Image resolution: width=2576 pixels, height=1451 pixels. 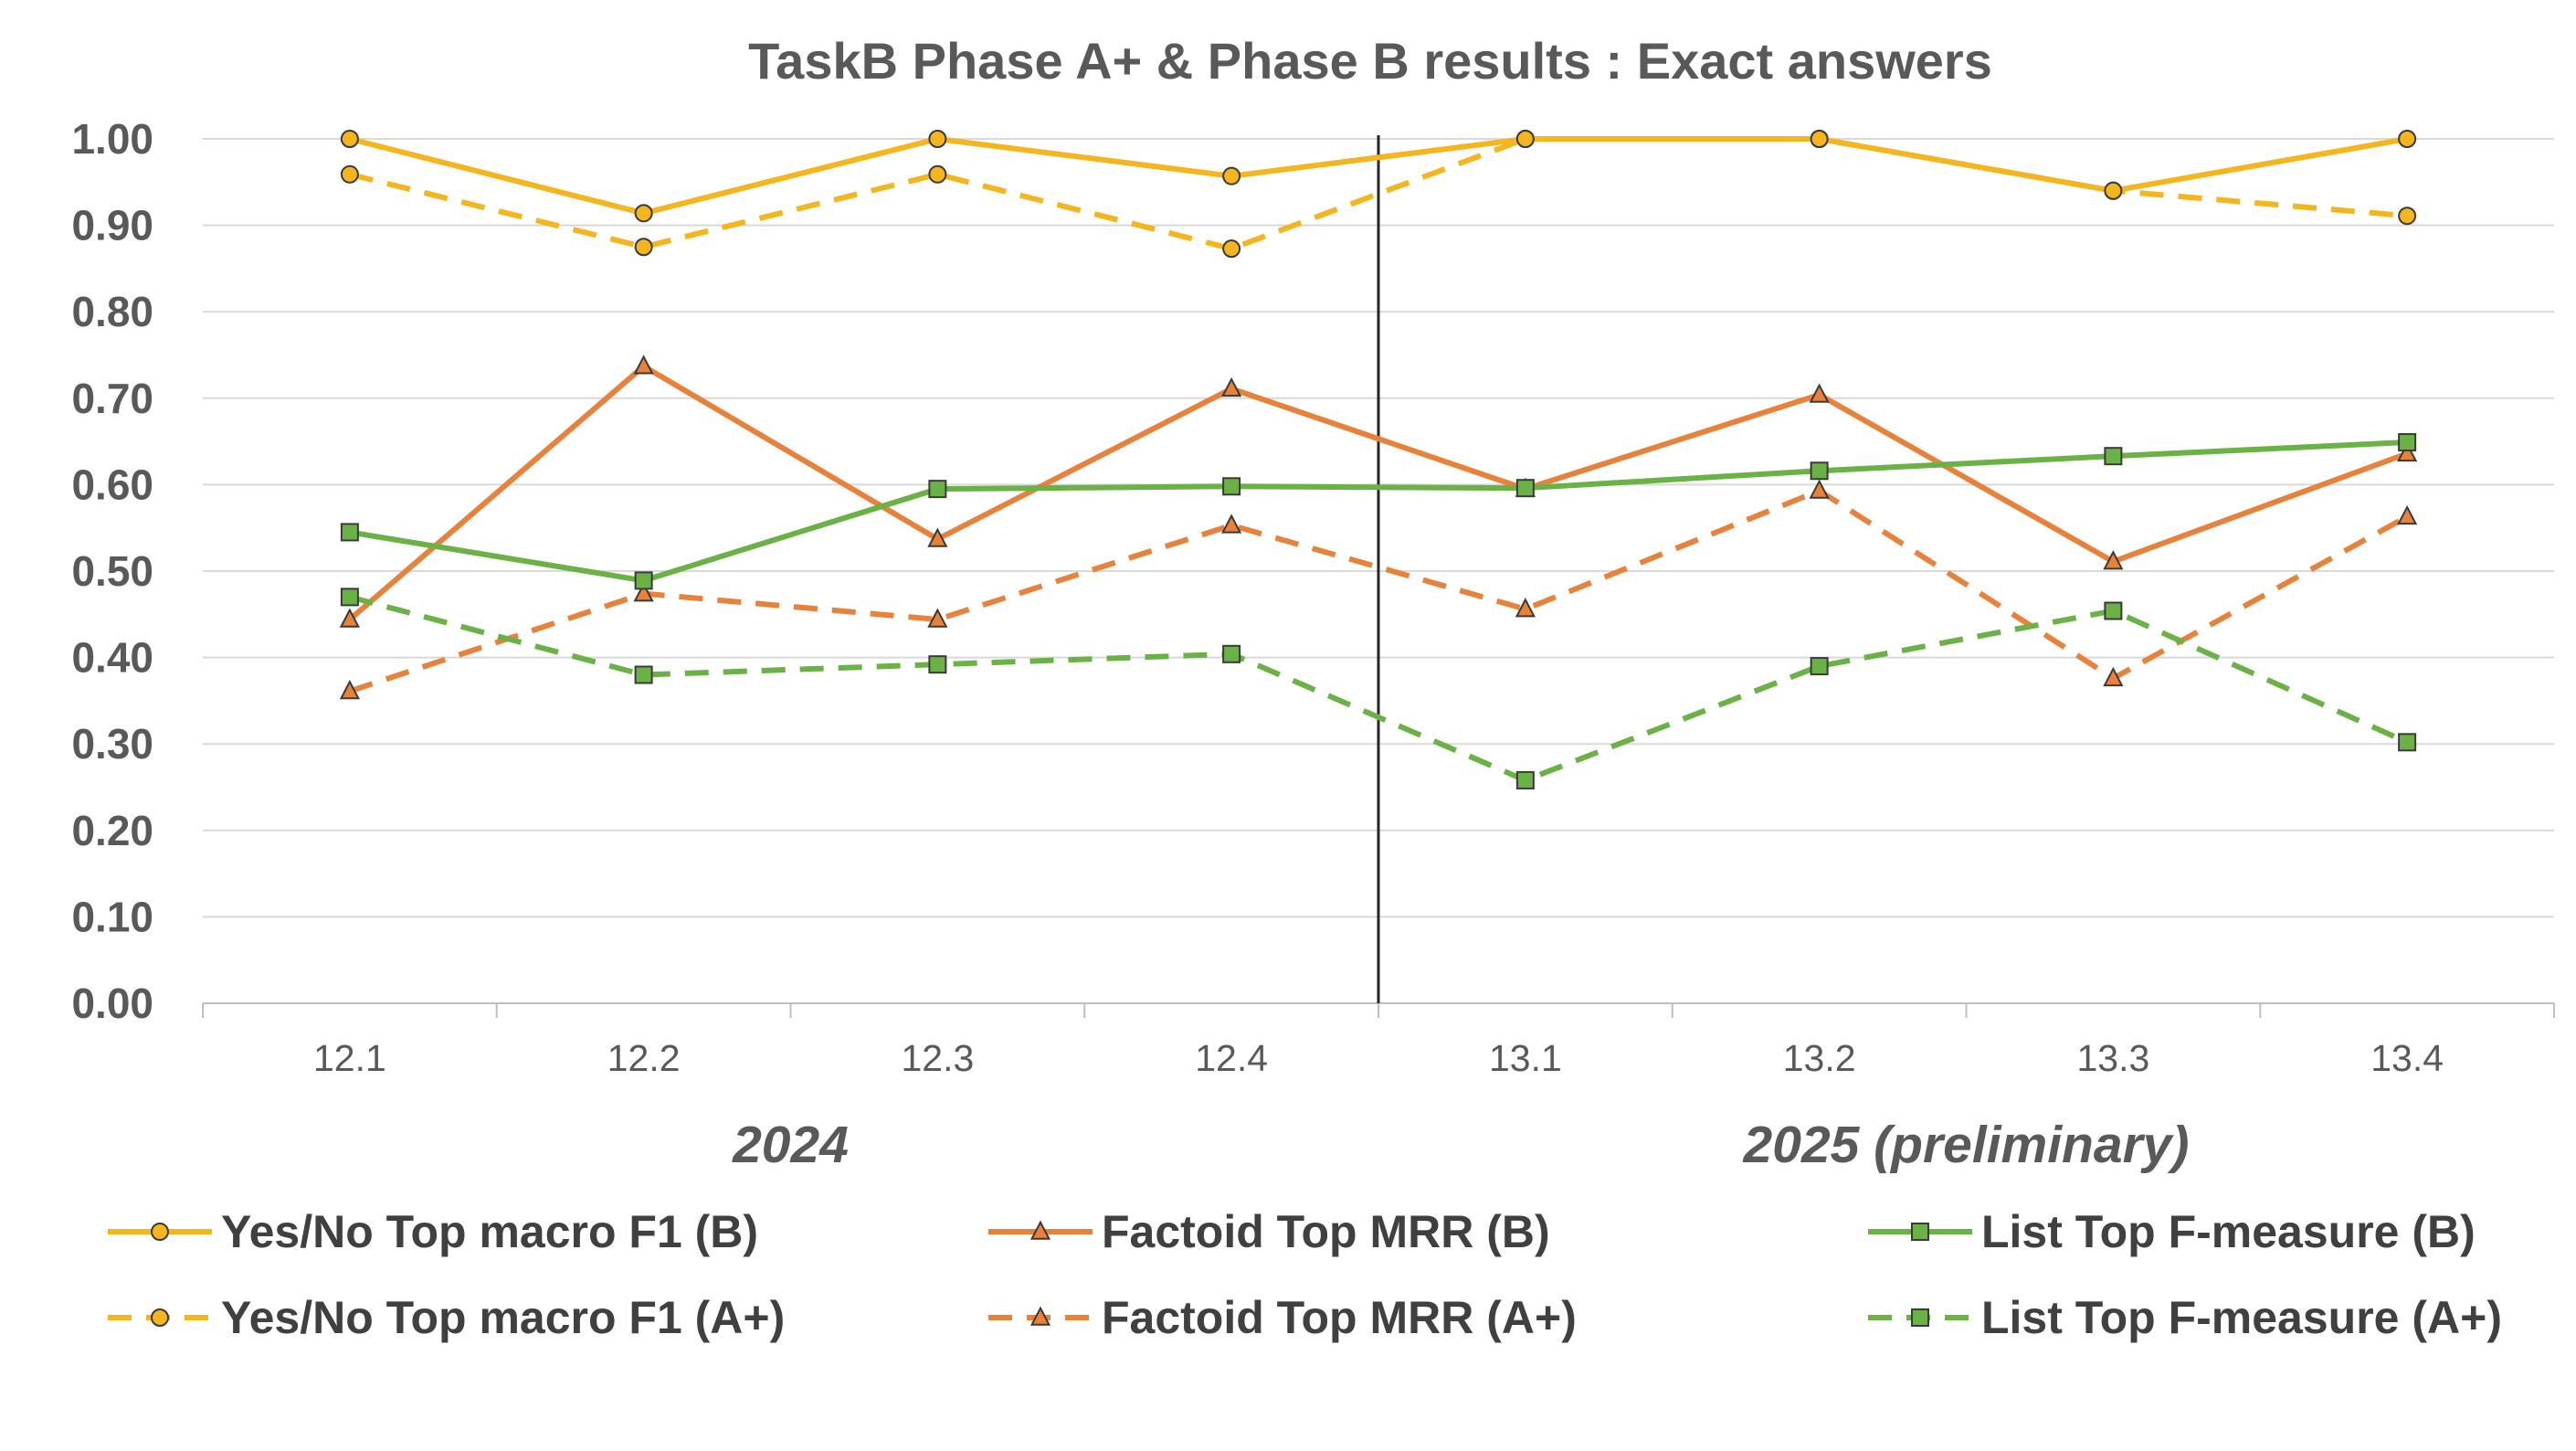 I want to click on legend-label: Factoid Top MRR (A+), so click(x=1339, y=1317).